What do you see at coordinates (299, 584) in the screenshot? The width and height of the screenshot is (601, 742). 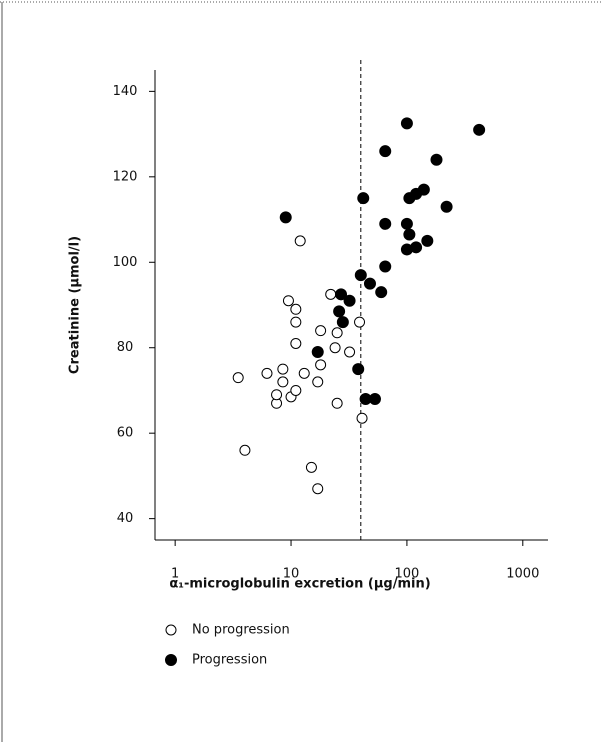 I see `x-axis-label: α₁-microglobulin excretion (µg/min)` at bounding box center [299, 584].